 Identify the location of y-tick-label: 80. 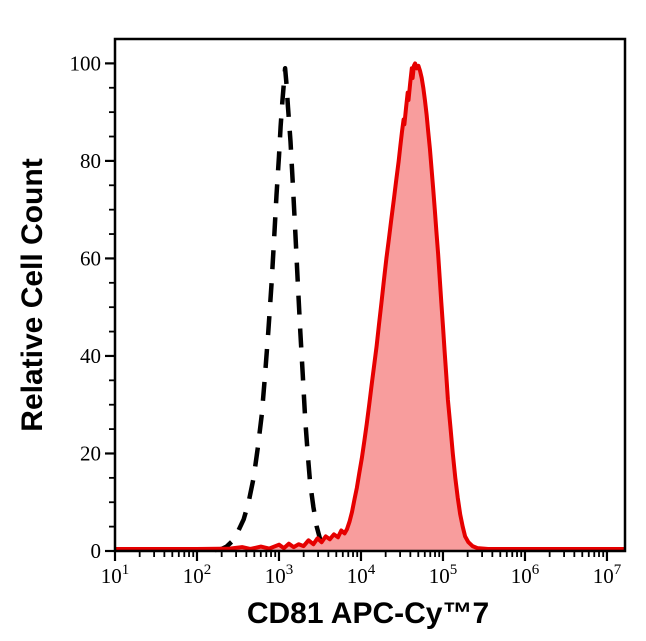
(90, 161).